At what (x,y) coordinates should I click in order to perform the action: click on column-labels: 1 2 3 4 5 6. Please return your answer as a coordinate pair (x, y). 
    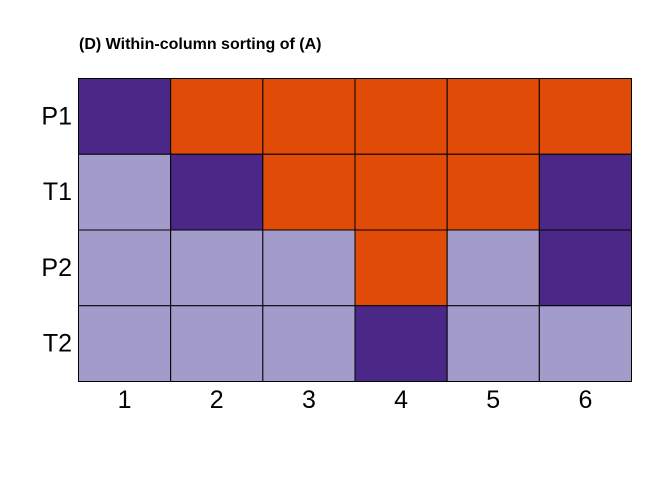
    Looking at the image, I should click on (355, 400).